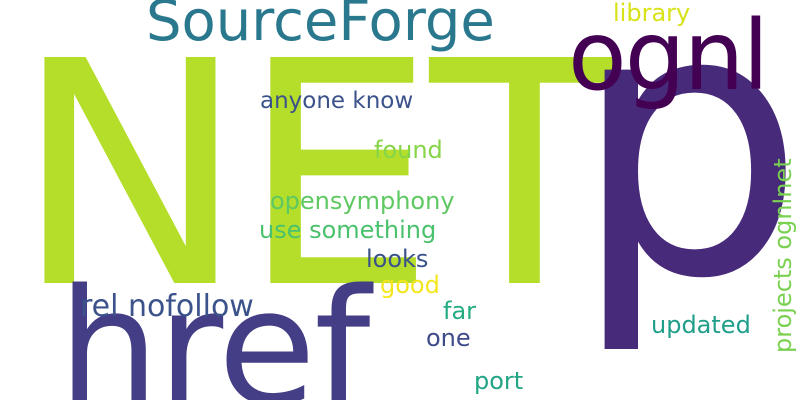 This screenshot has width=800, height=400. Describe the element at coordinates (410, 285) in the screenshot. I see `word-good: good` at that location.